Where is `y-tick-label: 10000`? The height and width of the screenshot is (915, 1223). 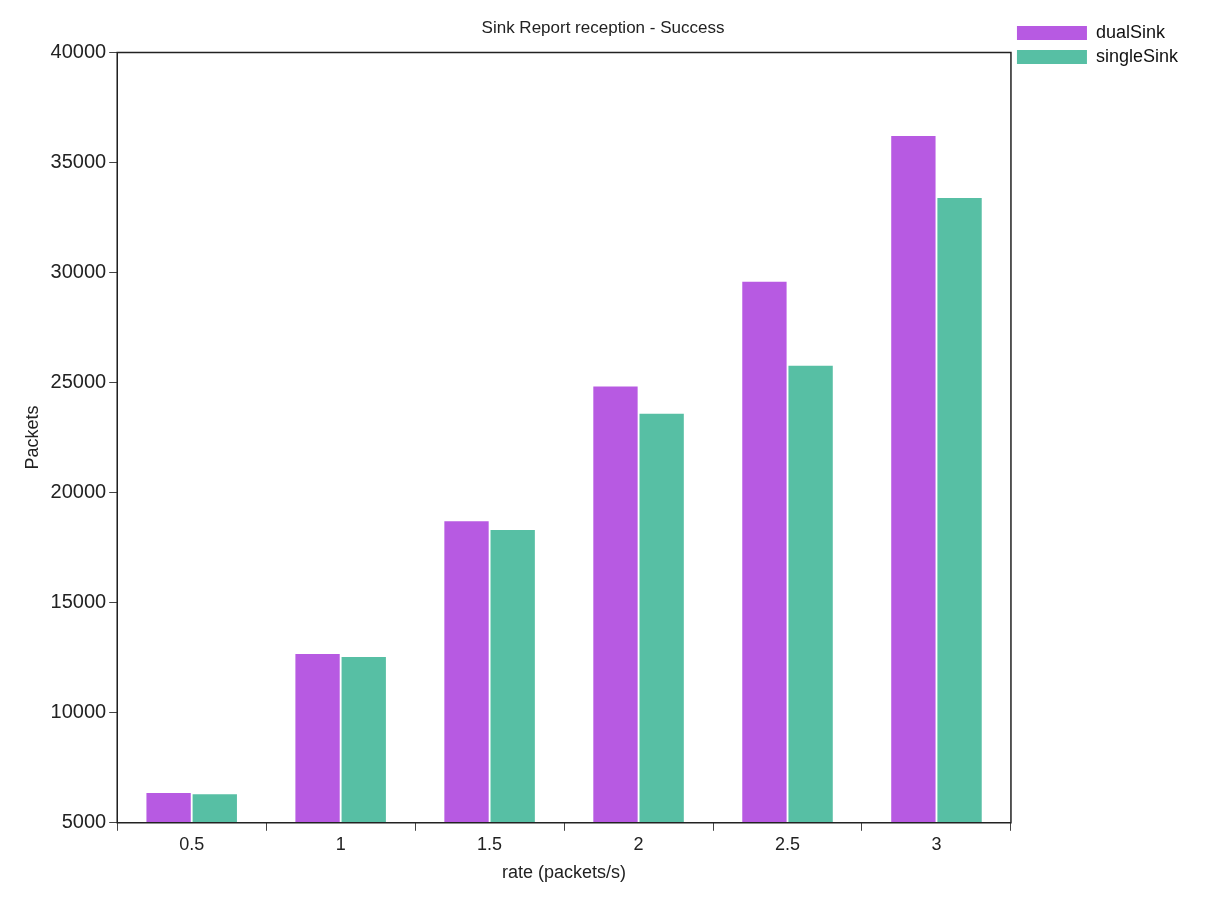 y-tick-label: 10000 is located at coordinates (78, 711).